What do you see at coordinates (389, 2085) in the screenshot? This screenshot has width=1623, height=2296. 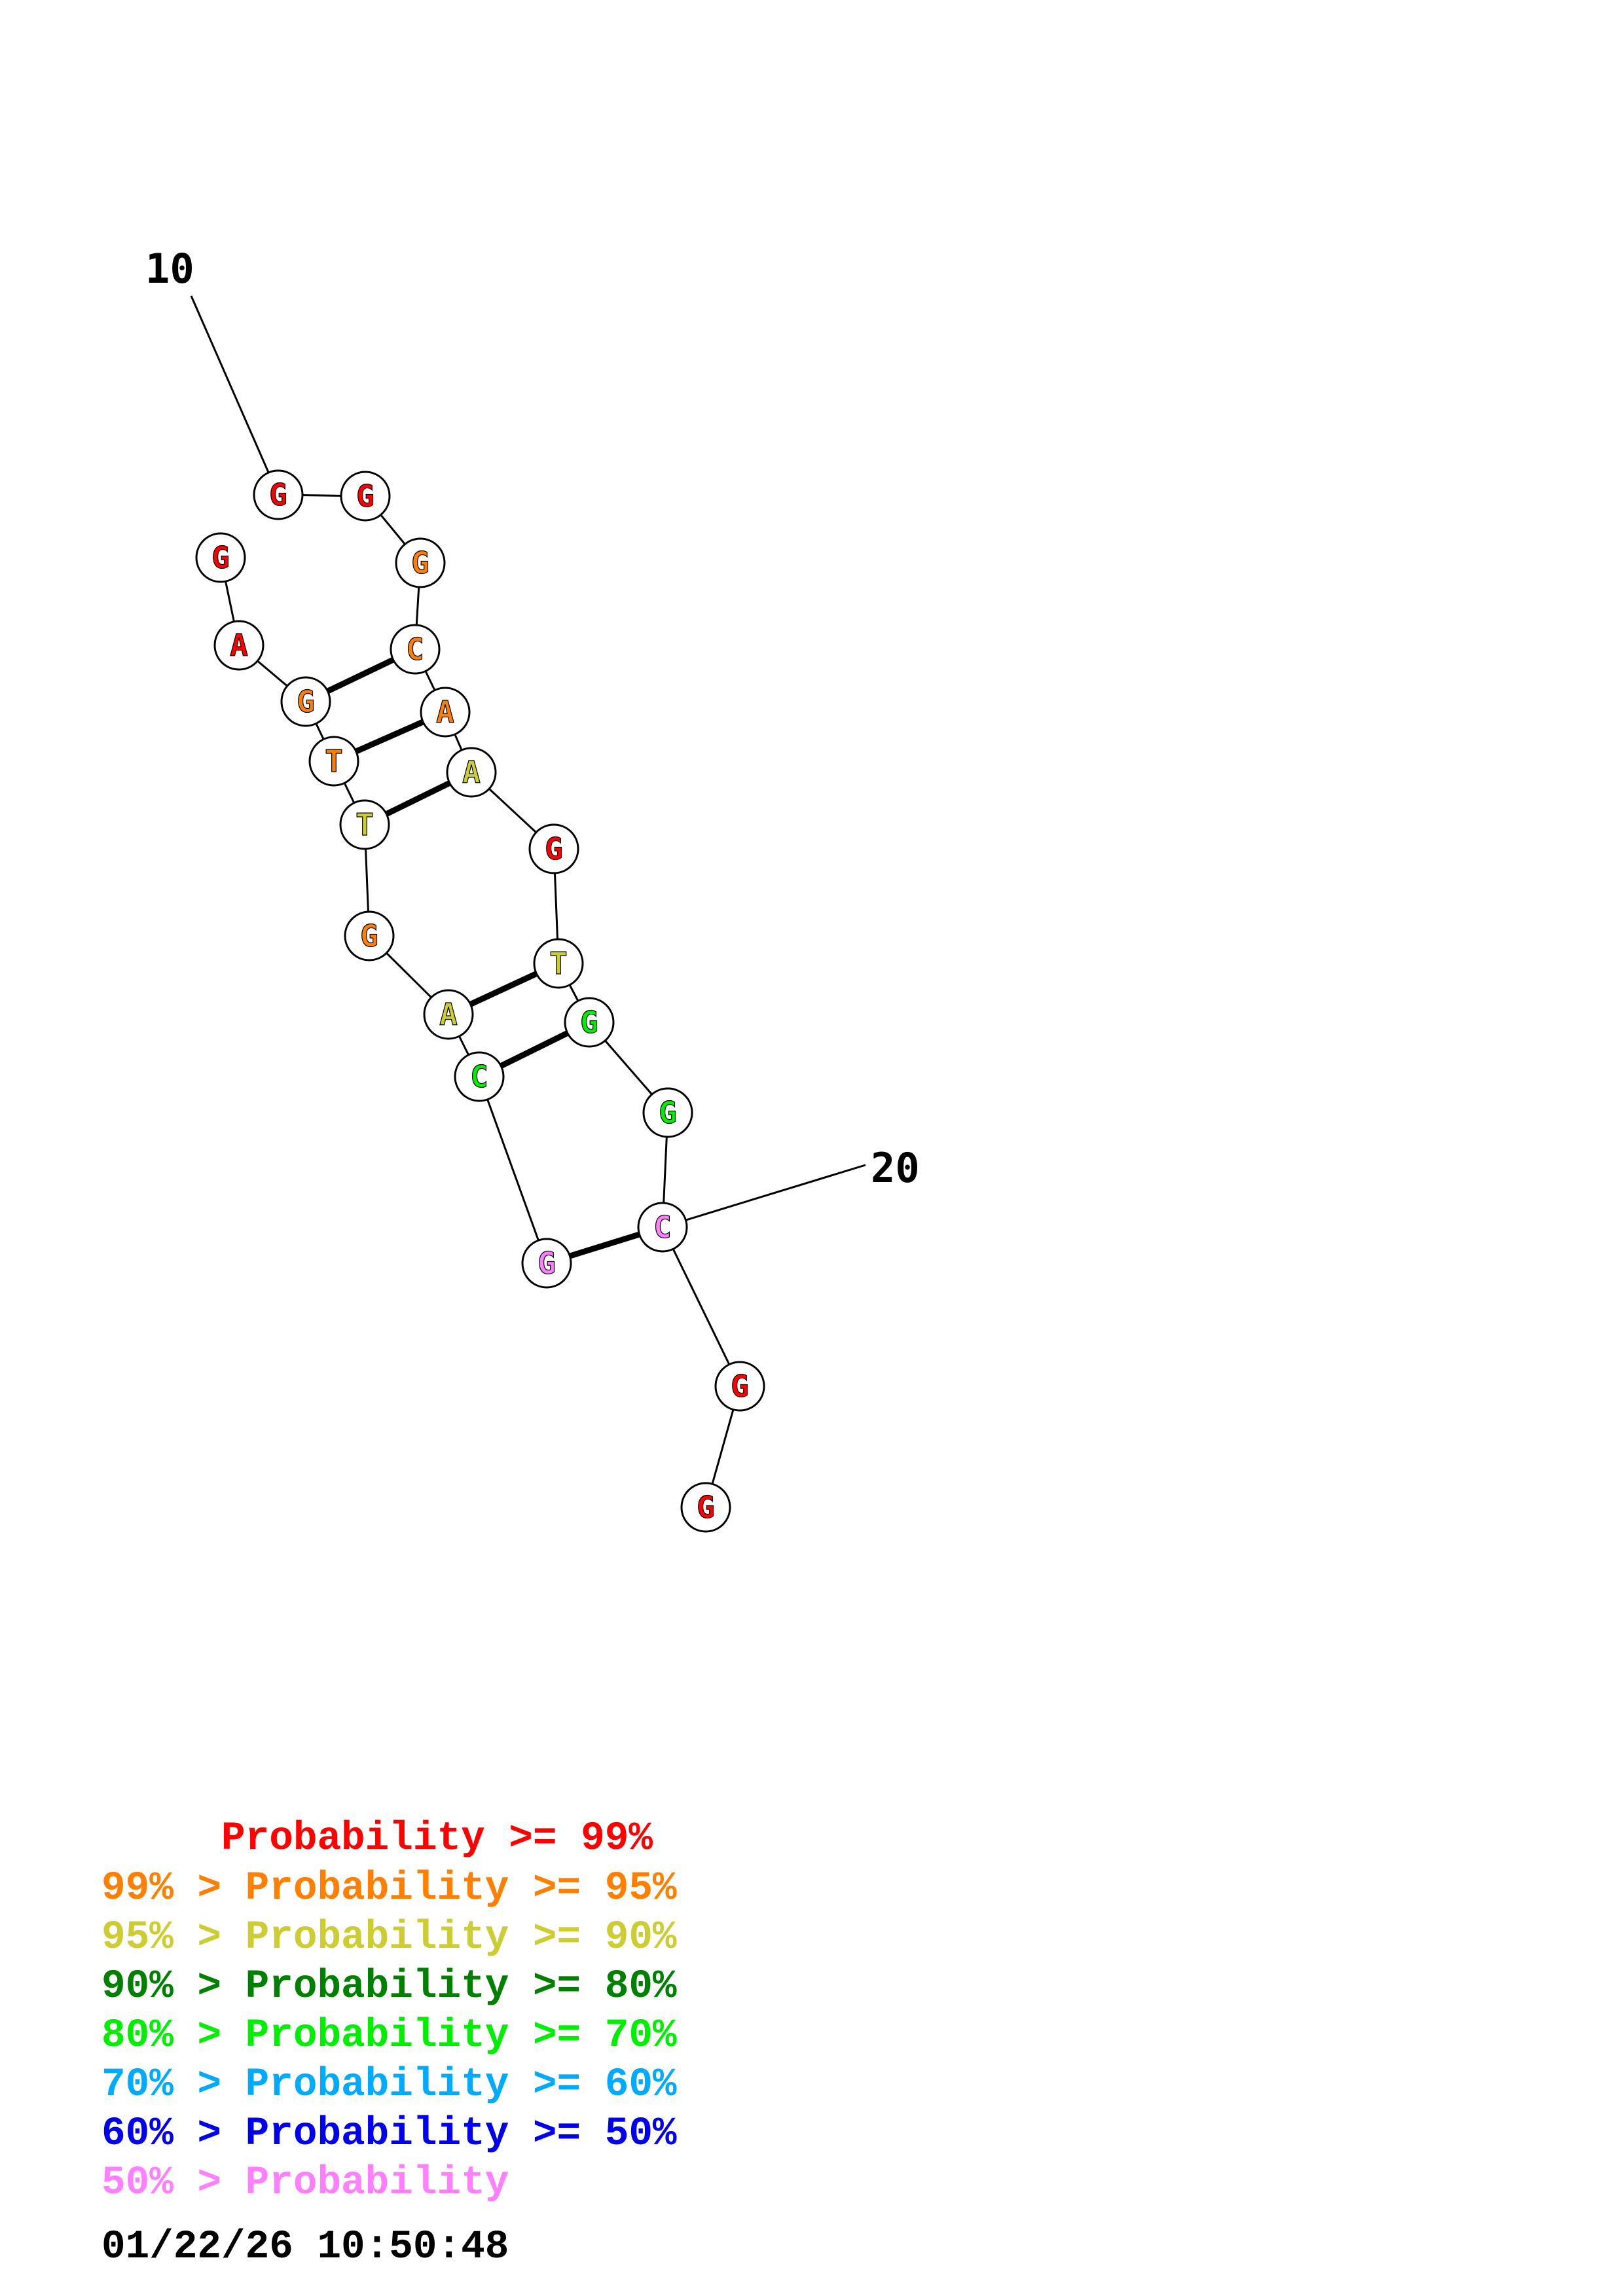 I see `legend-line: 70% > Probability >= 60%` at bounding box center [389, 2085].